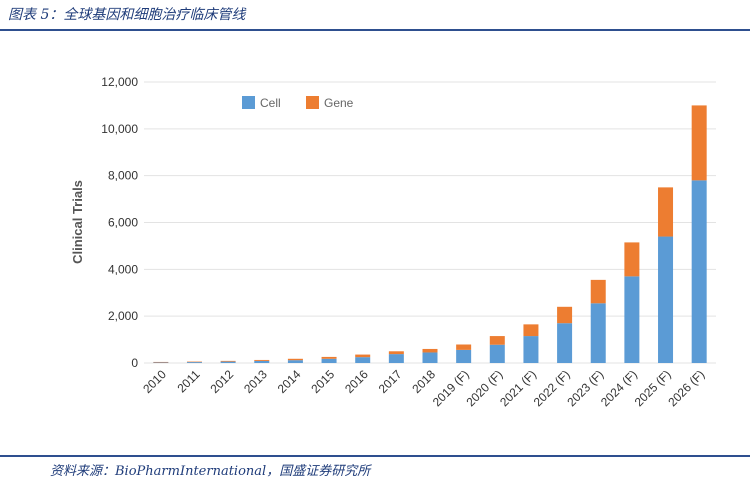 The image size is (750, 483). What do you see at coordinates (552, 388) in the screenshot?
I see `x-tick-label: 2022 (F)` at bounding box center [552, 388].